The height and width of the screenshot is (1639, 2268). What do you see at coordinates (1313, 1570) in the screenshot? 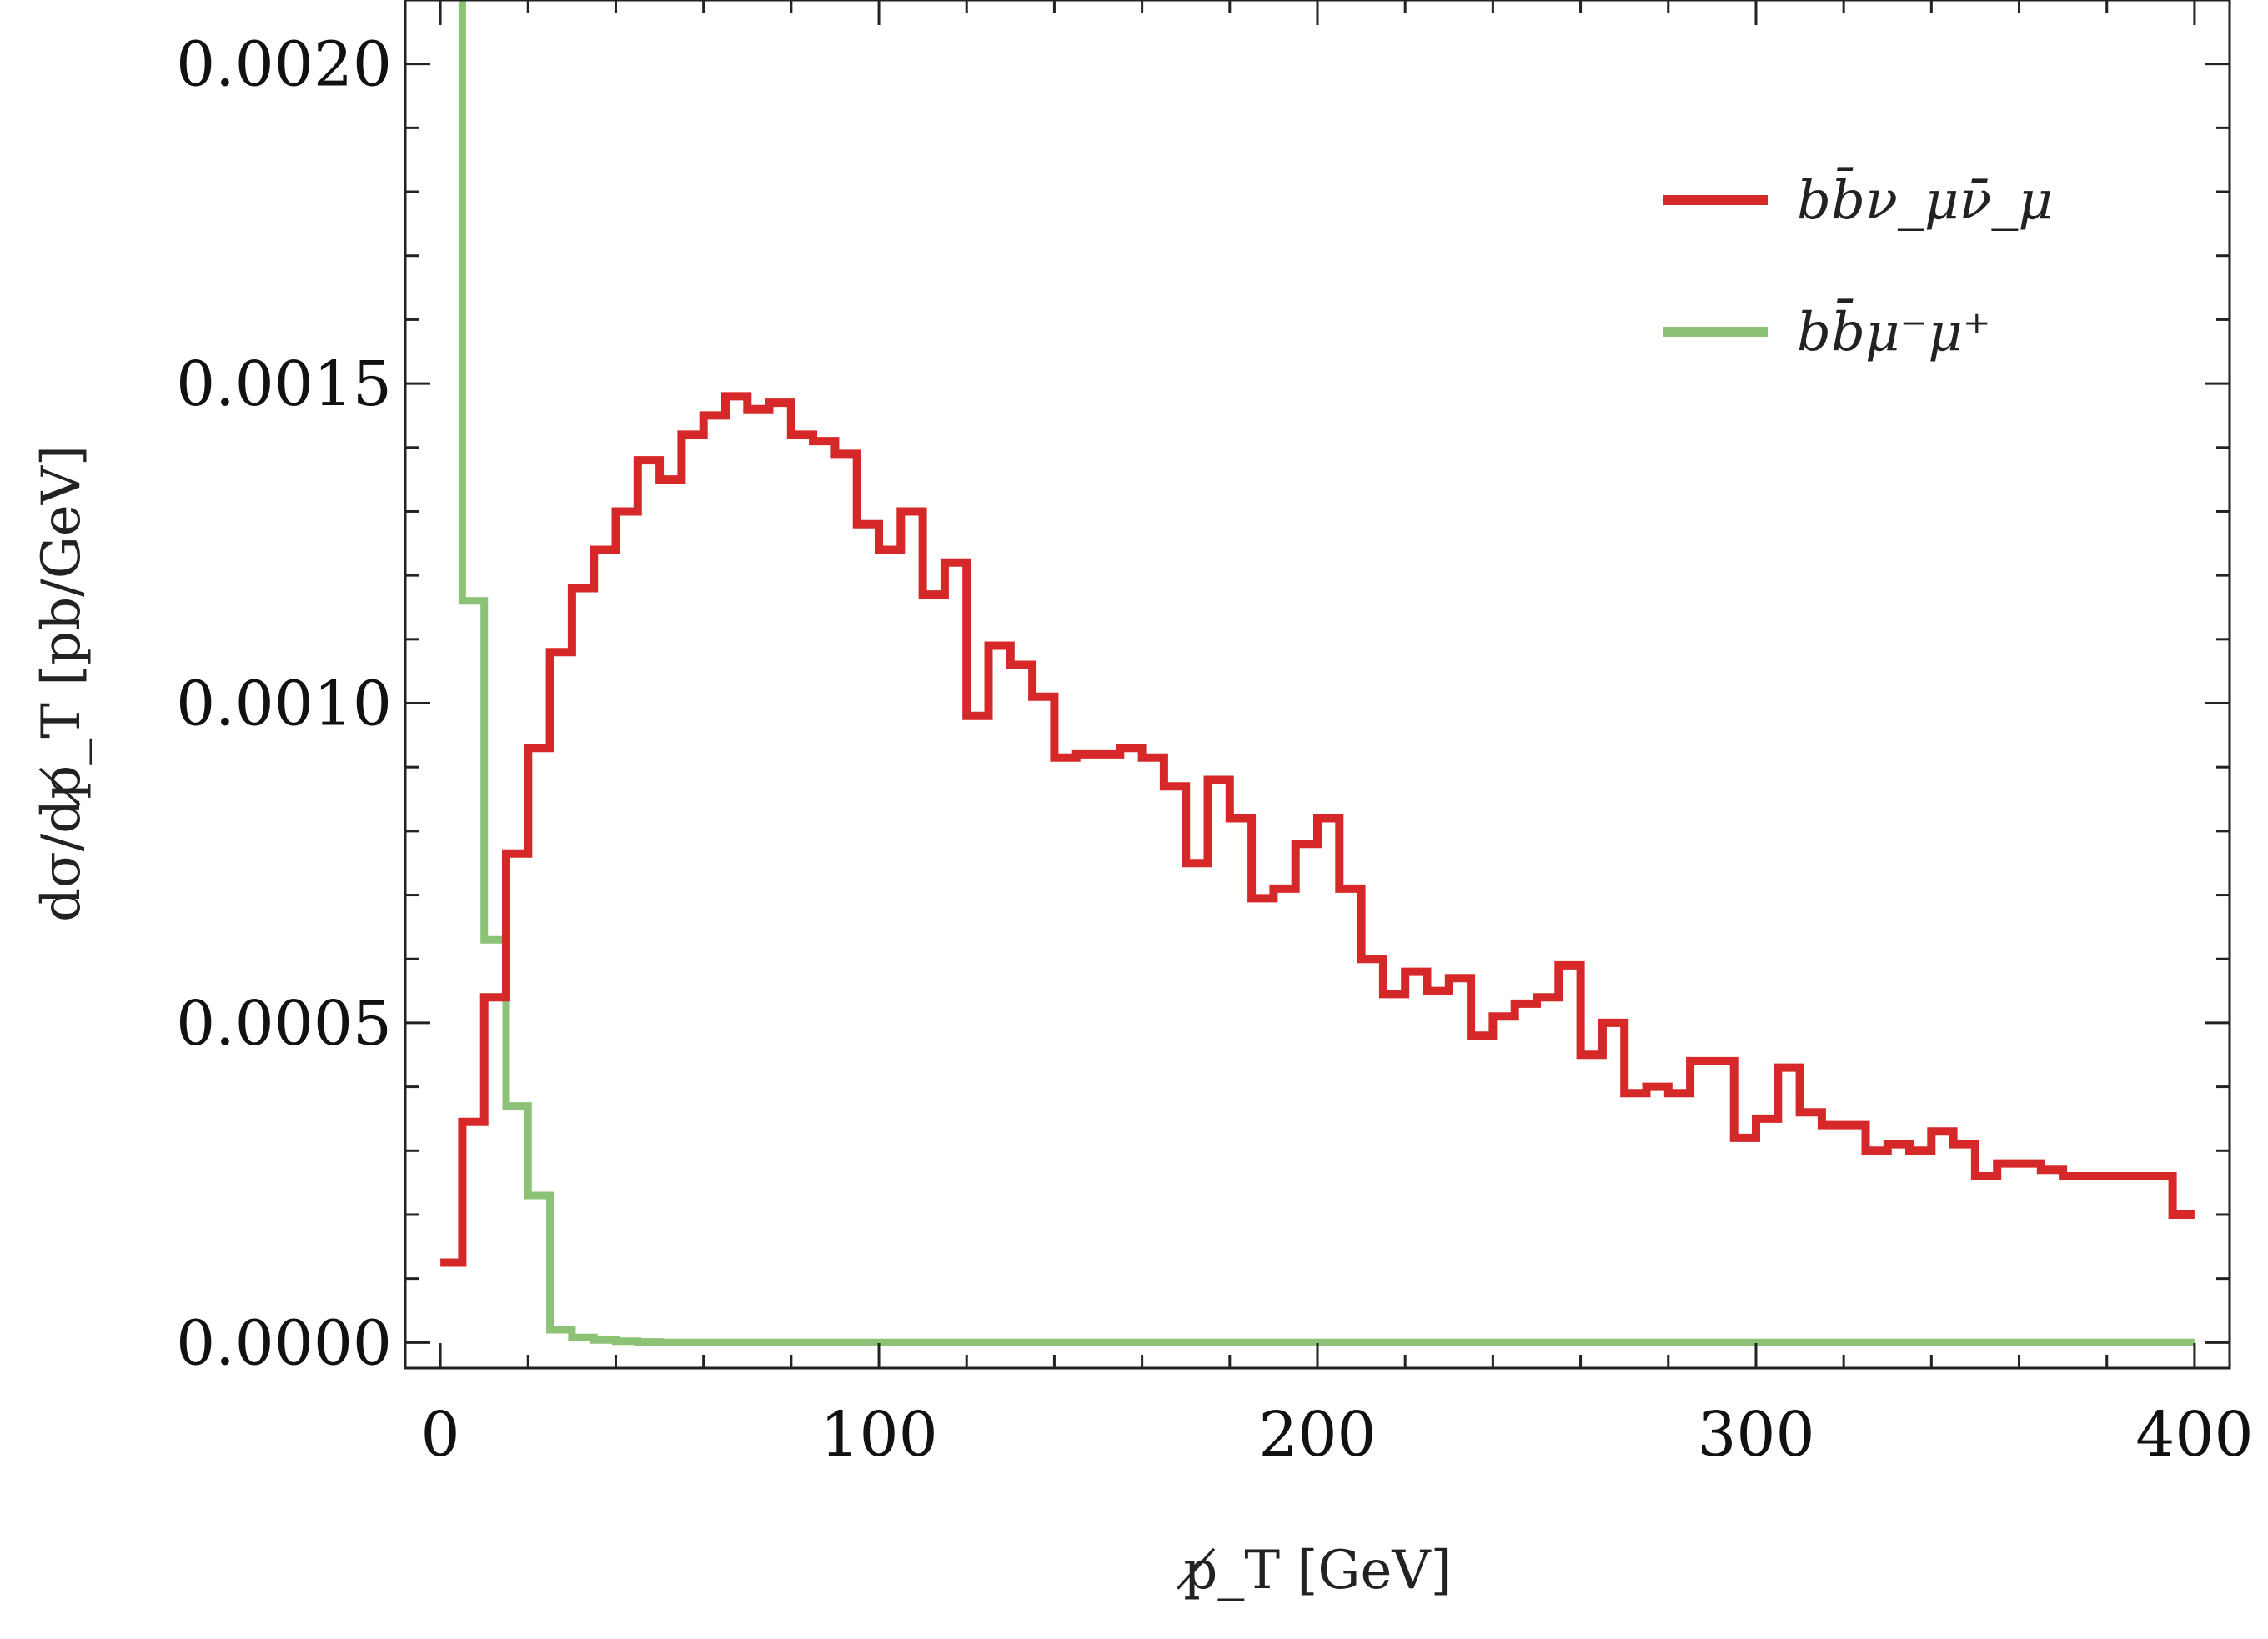
I see `x-axis-title: p̸_T [GeV]` at bounding box center [1313, 1570].